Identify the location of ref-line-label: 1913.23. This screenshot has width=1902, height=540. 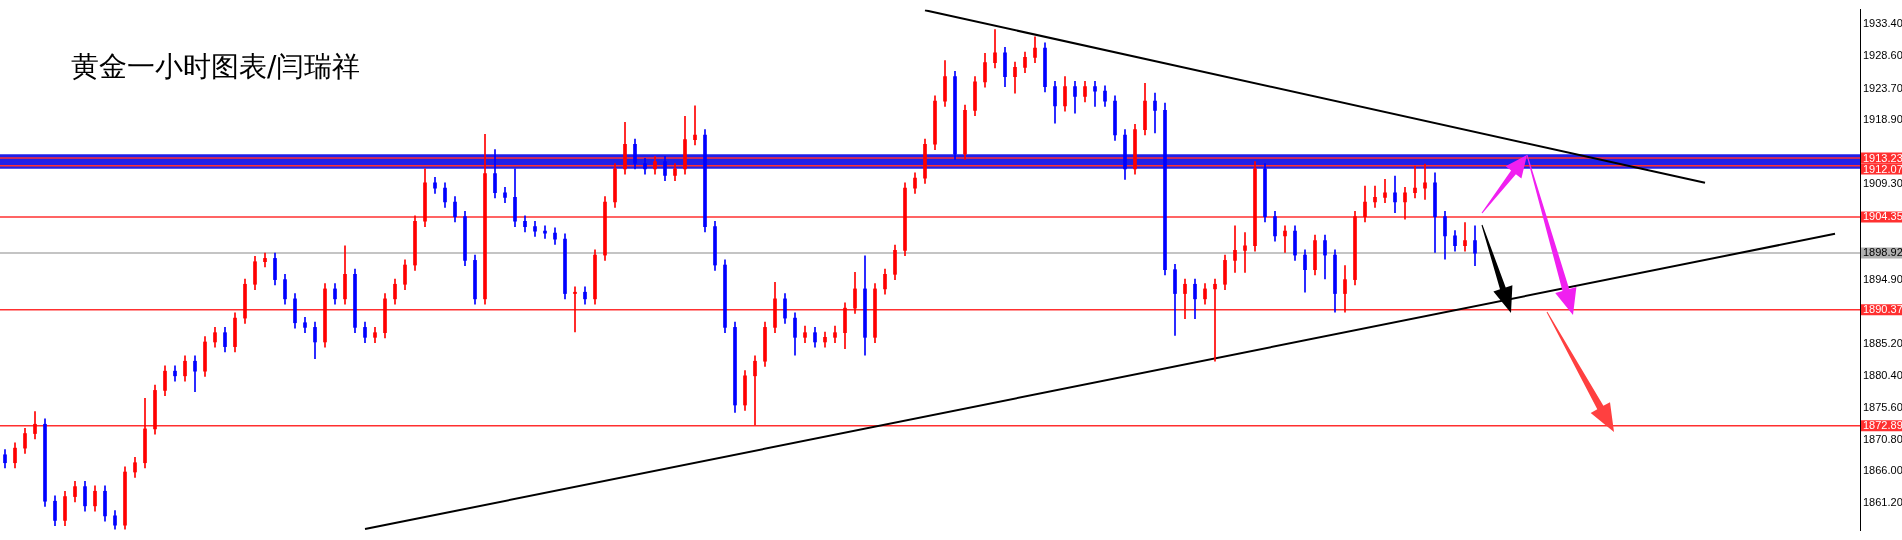
(1882, 157).